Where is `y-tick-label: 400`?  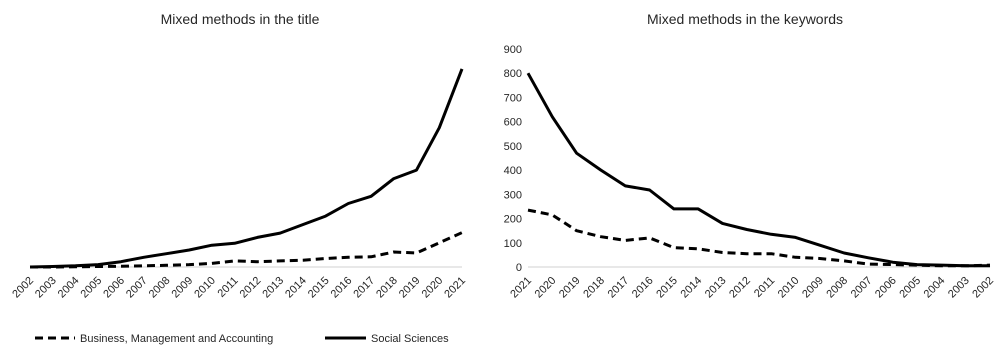
y-tick-label: 400 is located at coordinates (513, 171).